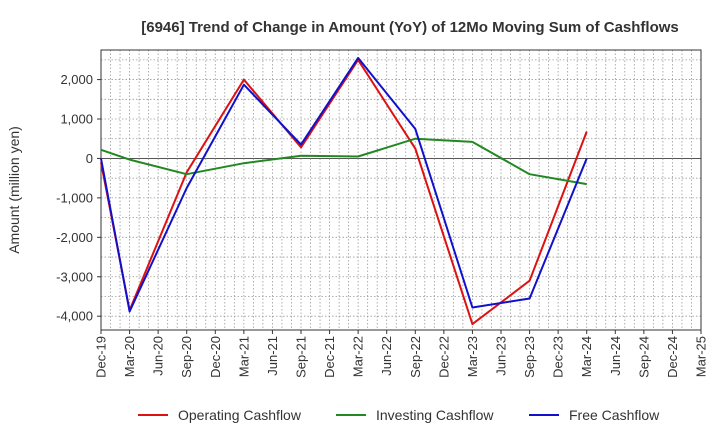 The height and width of the screenshot is (440, 720). Describe the element at coordinates (129, 356) in the screenshot. I see `x-tick-label: Mar-20` at that location.